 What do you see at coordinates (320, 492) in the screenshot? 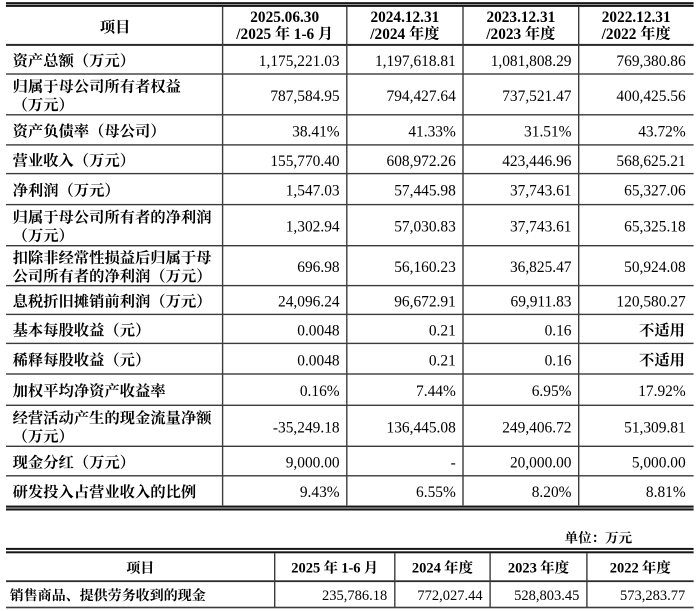
I see `svg-text: 9.43%` at bounding box center [320, 492].